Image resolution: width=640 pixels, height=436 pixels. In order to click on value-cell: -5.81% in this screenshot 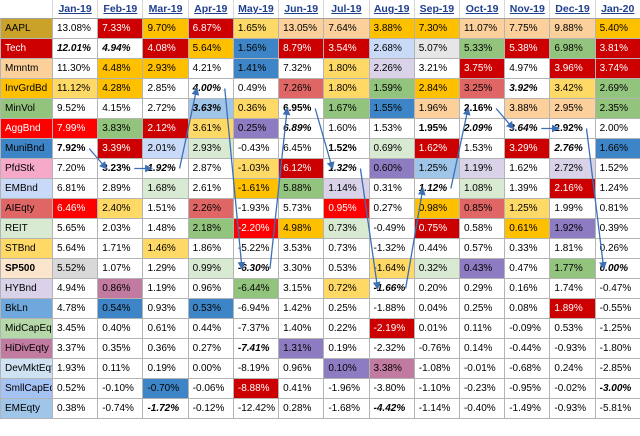, I will do `click(617, 408)`.